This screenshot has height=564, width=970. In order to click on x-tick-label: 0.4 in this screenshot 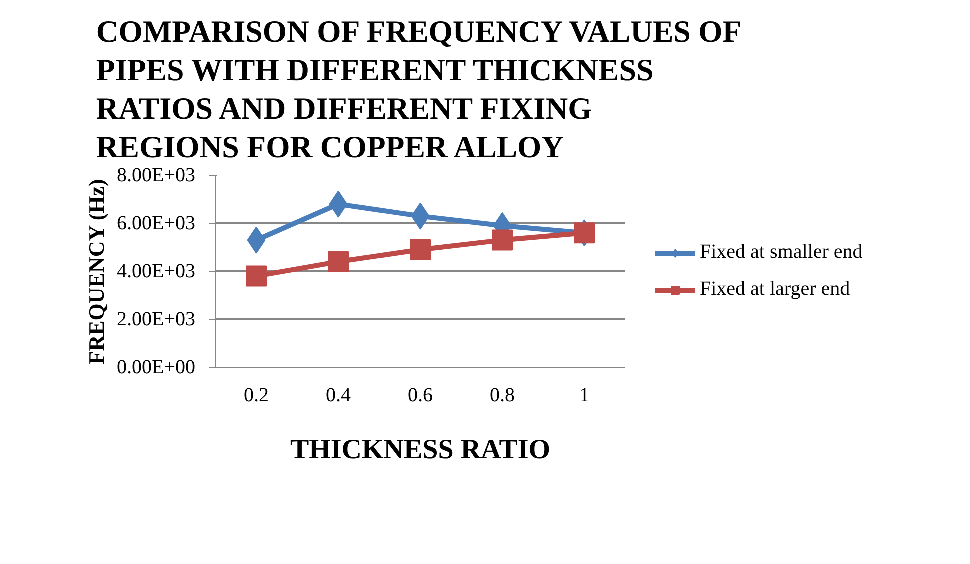, I will do `click(338, 395)`.